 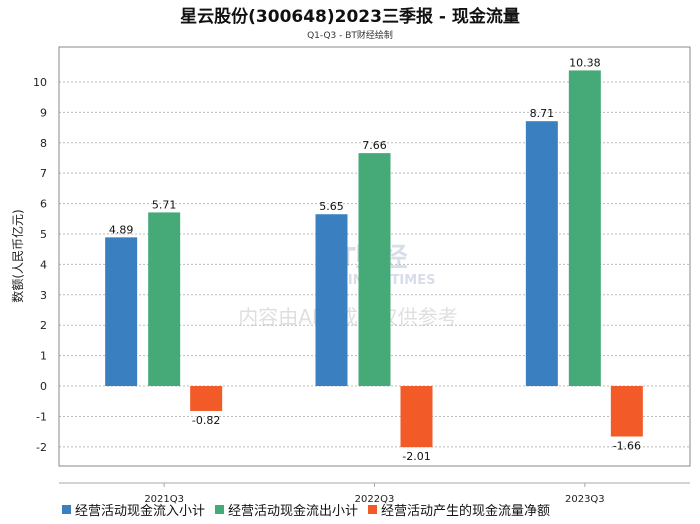 I want to click on chart-subtitle: Q1-Q3 - BT财经绘制, so click(x=350, y=35).